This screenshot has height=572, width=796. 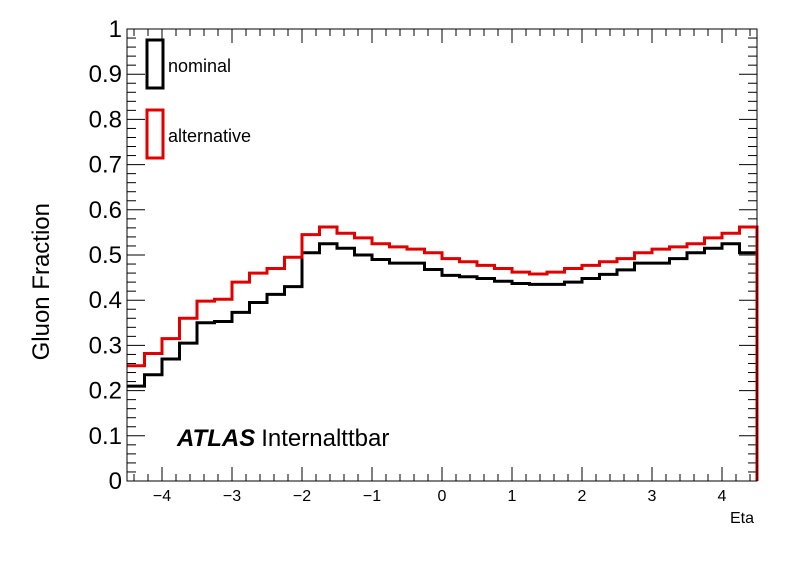 What do you see at coordinates (155, 64) in the screenshot?
I see `legend-swatch-nominal` at bounding box center [155, 64].